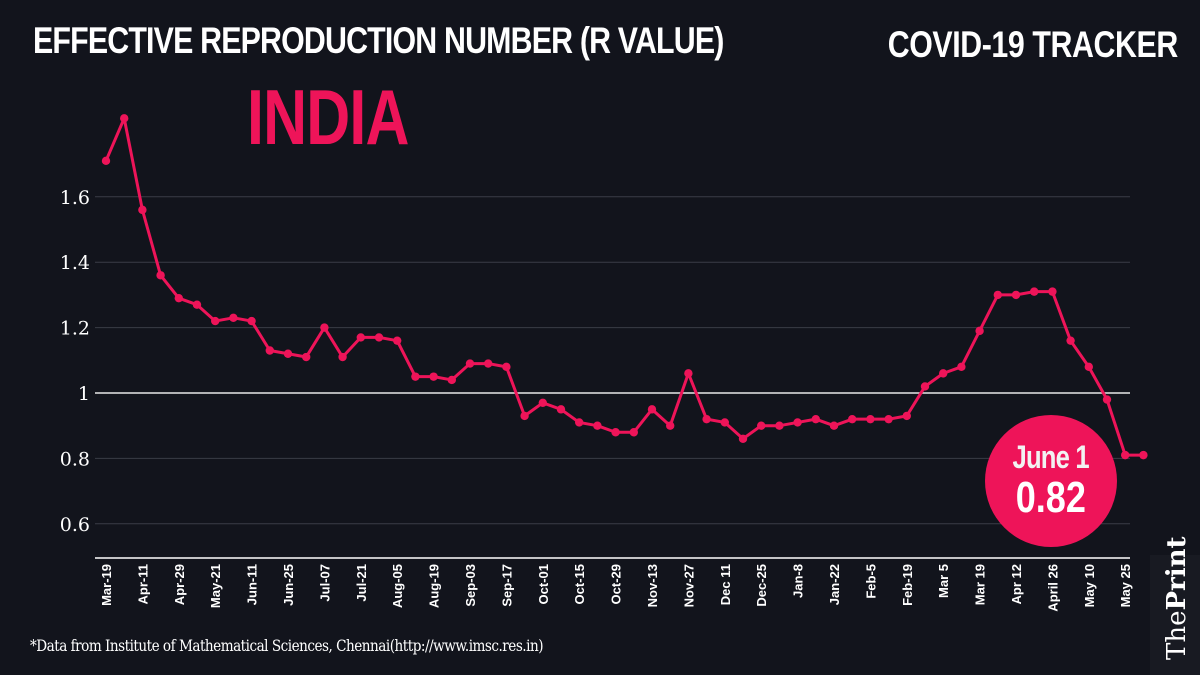  What do you see at coordinates (761, 585) in the screenshot?
I see `x-tick-label: Dec-25` at bounding box center [761, 585].